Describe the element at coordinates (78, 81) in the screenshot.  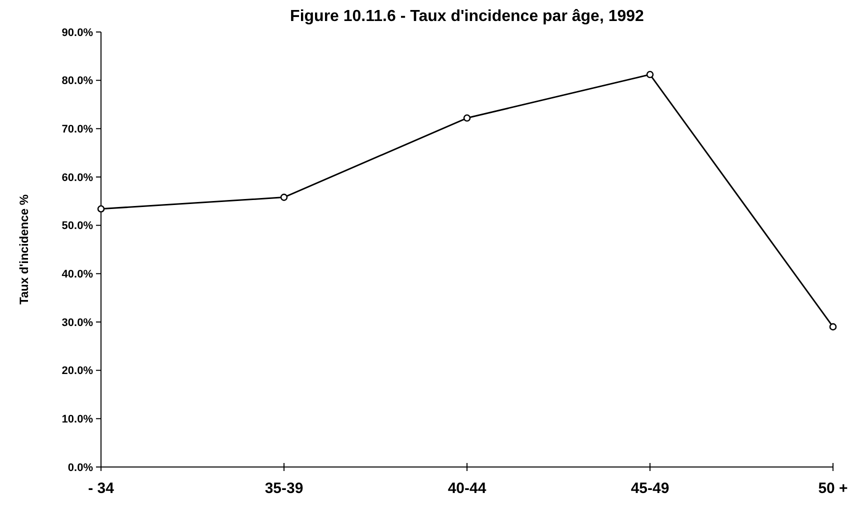
I see `y-tick-label: 80.0%` at that location.